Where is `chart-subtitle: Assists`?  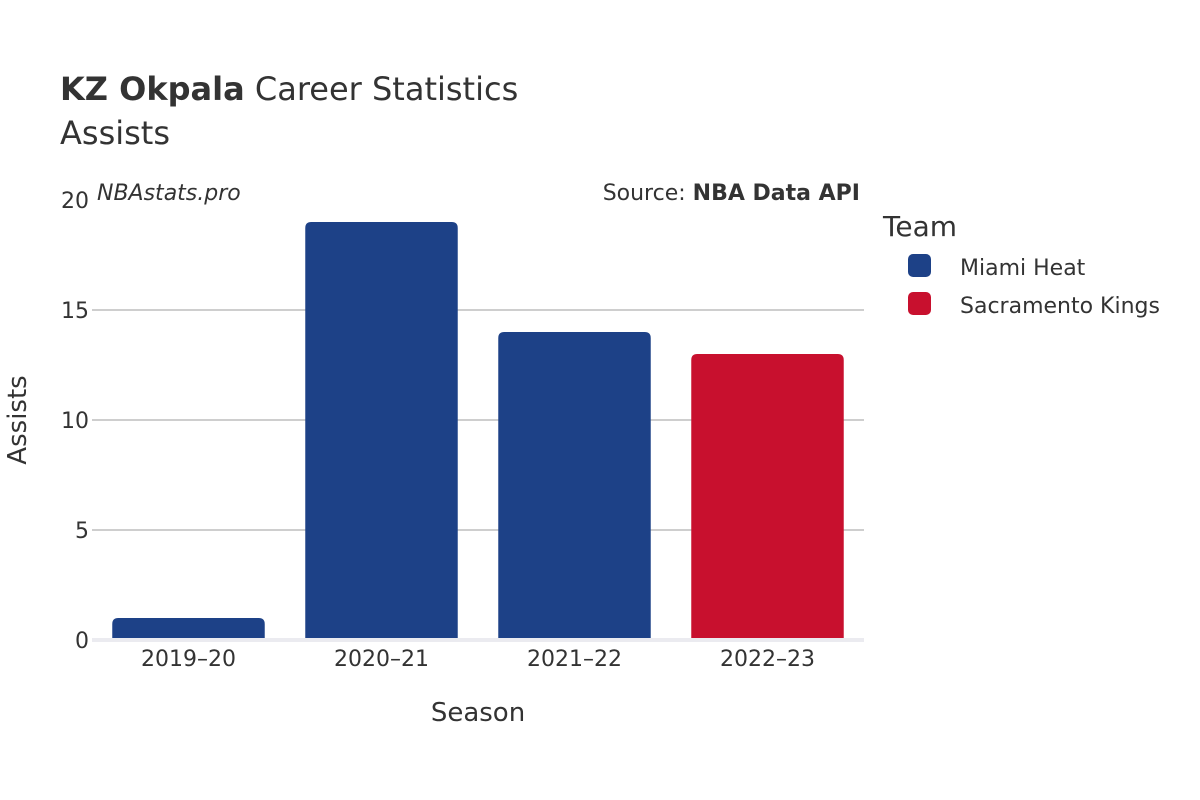 chart-subtitle: Assists is located at coordinates (115, 133).